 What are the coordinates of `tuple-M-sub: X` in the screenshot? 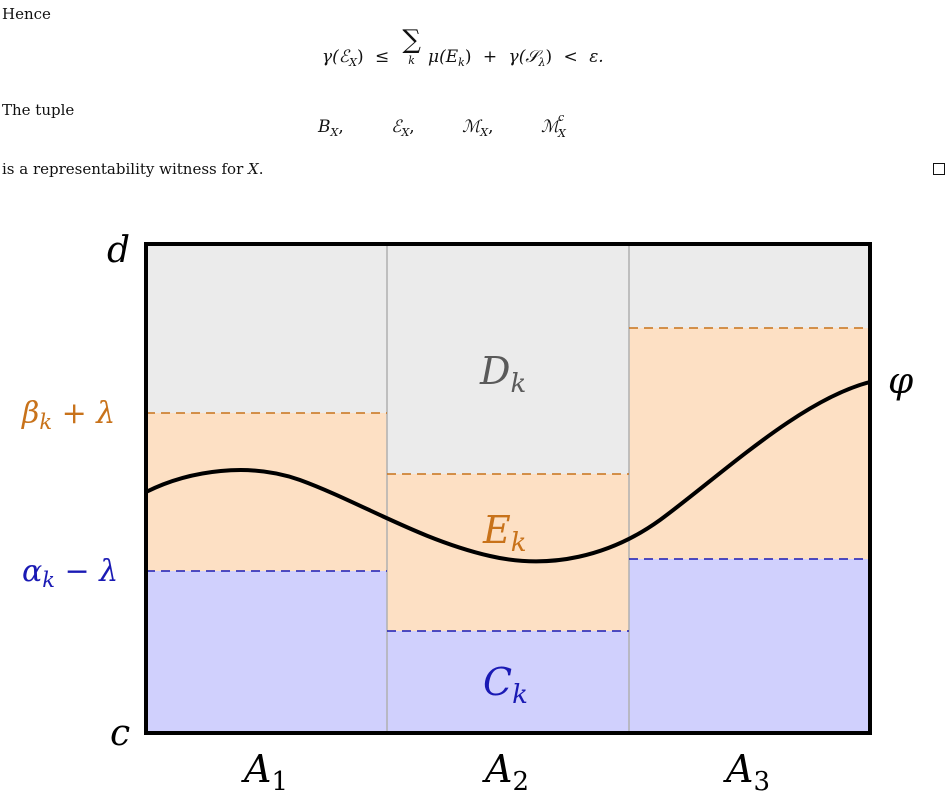 It's located at (484, 132).